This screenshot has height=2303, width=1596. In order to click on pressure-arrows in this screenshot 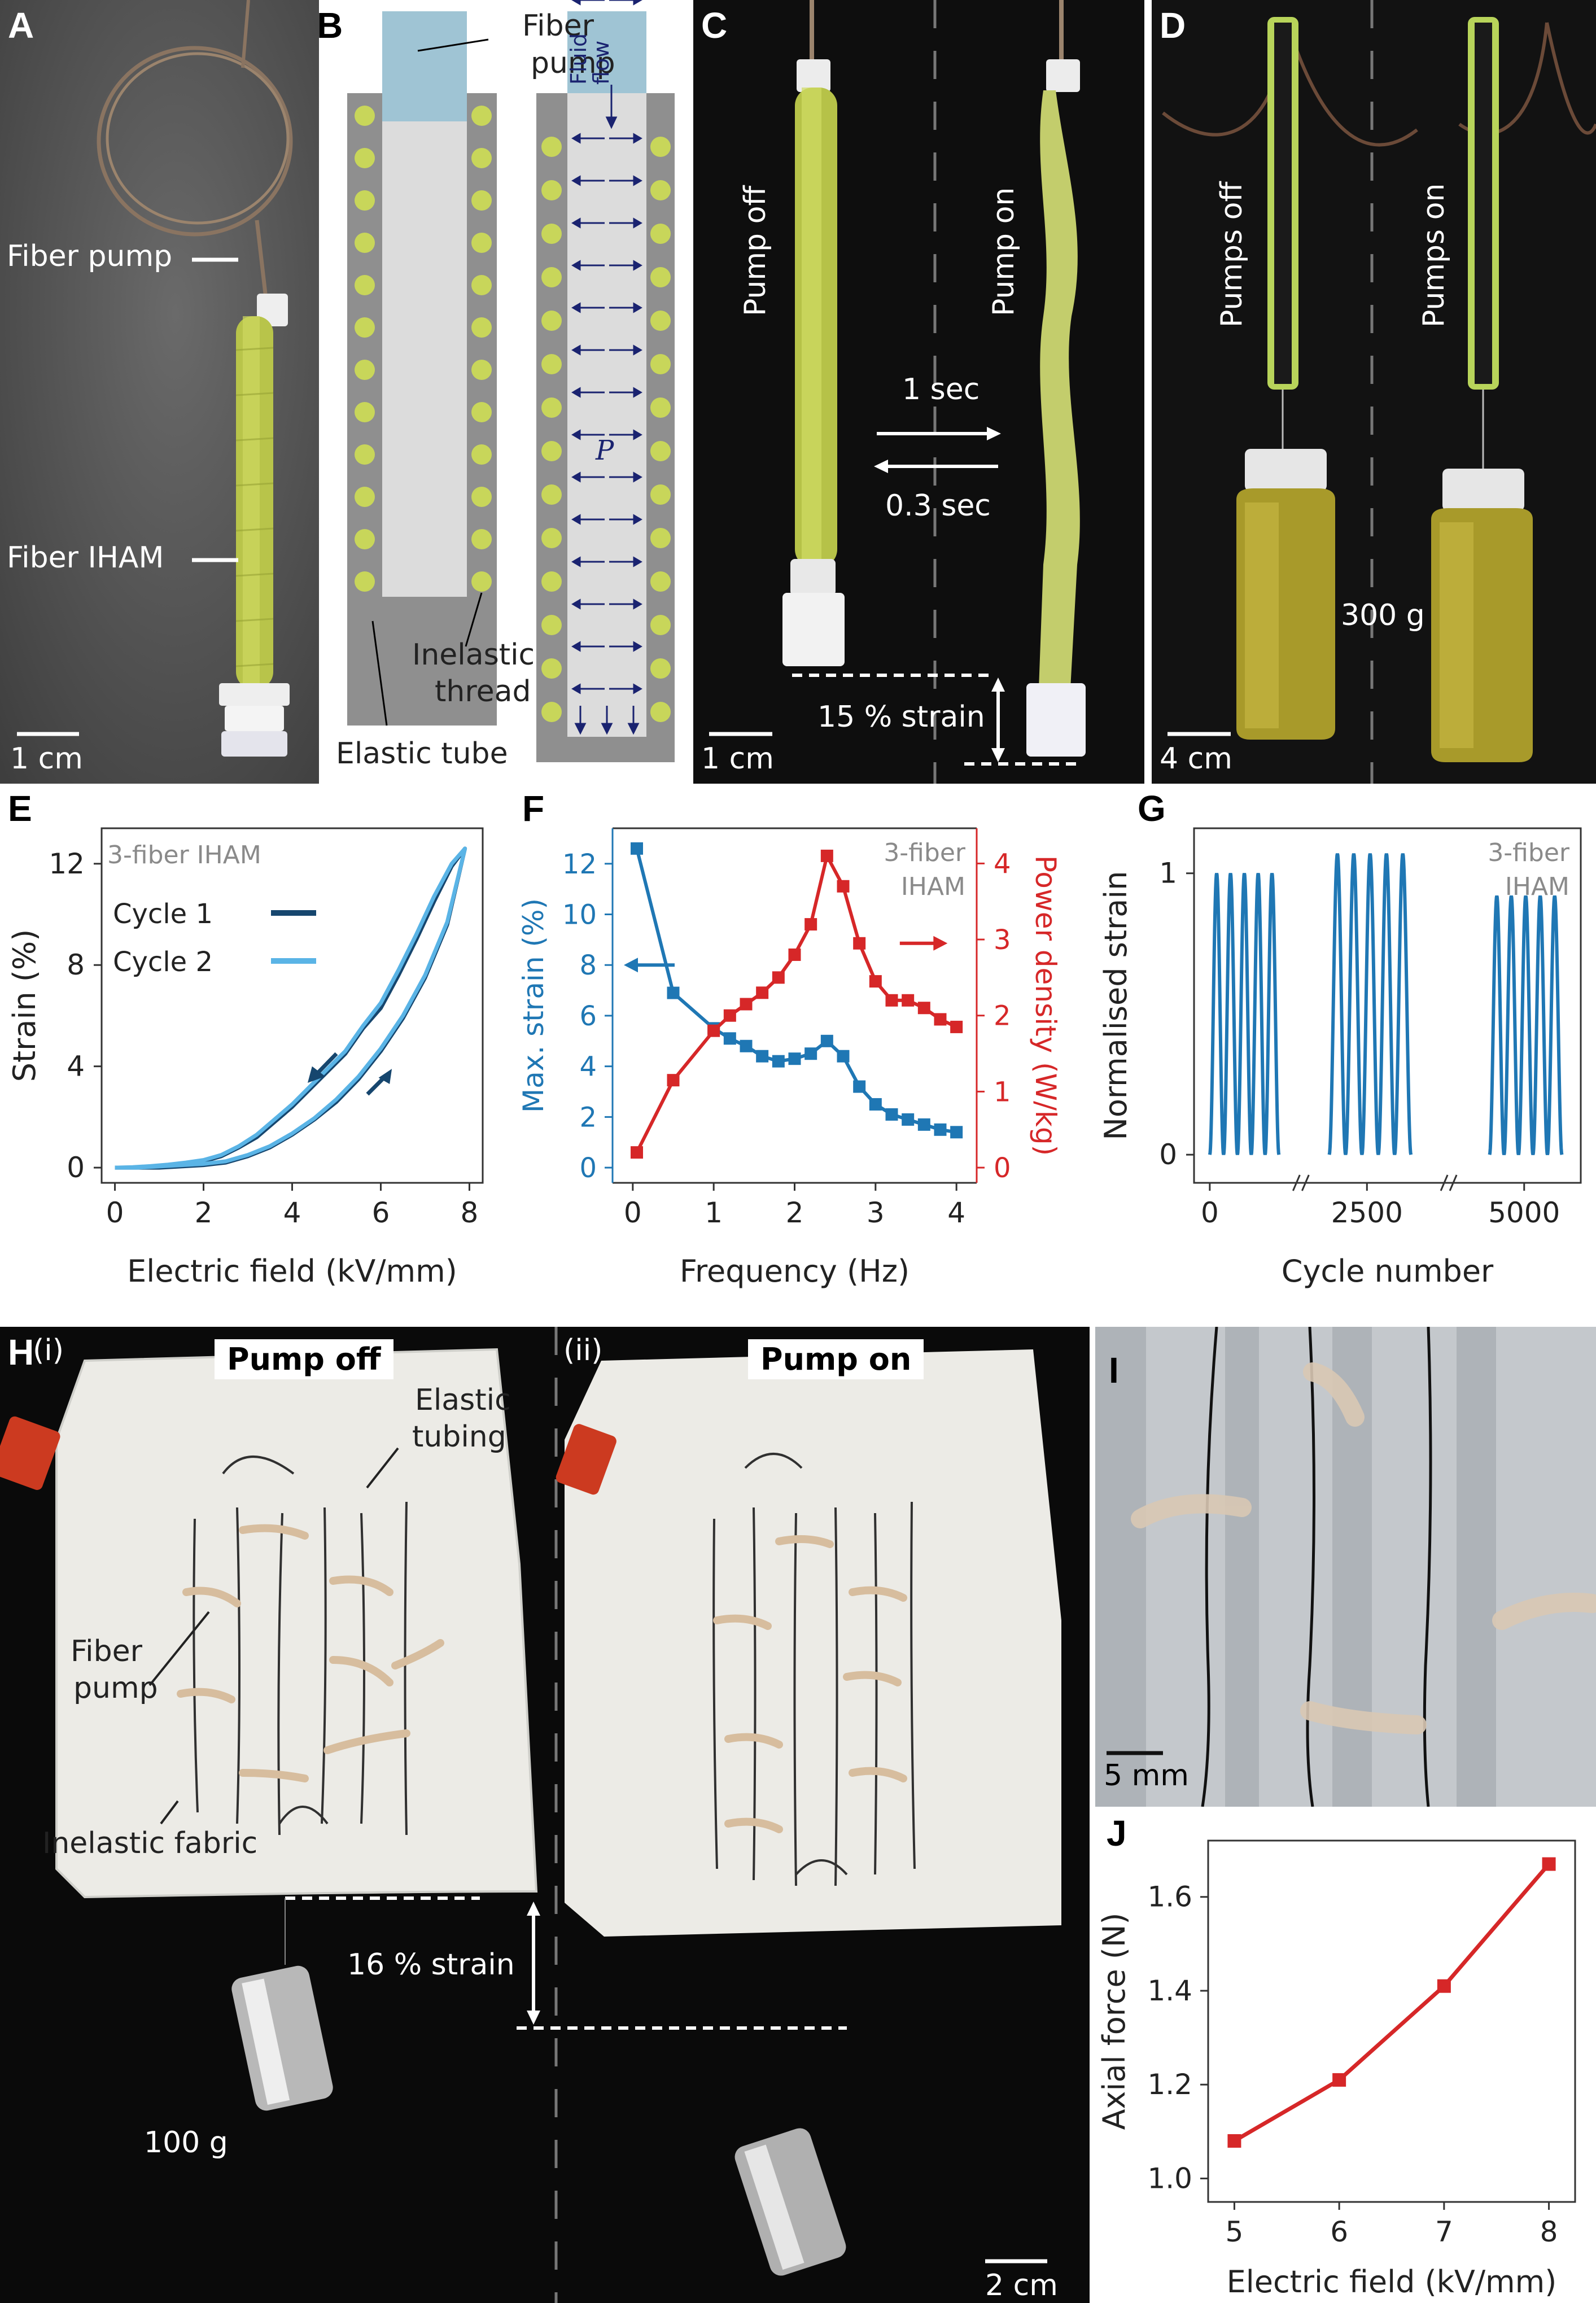, I will do `click(607, 367)`.